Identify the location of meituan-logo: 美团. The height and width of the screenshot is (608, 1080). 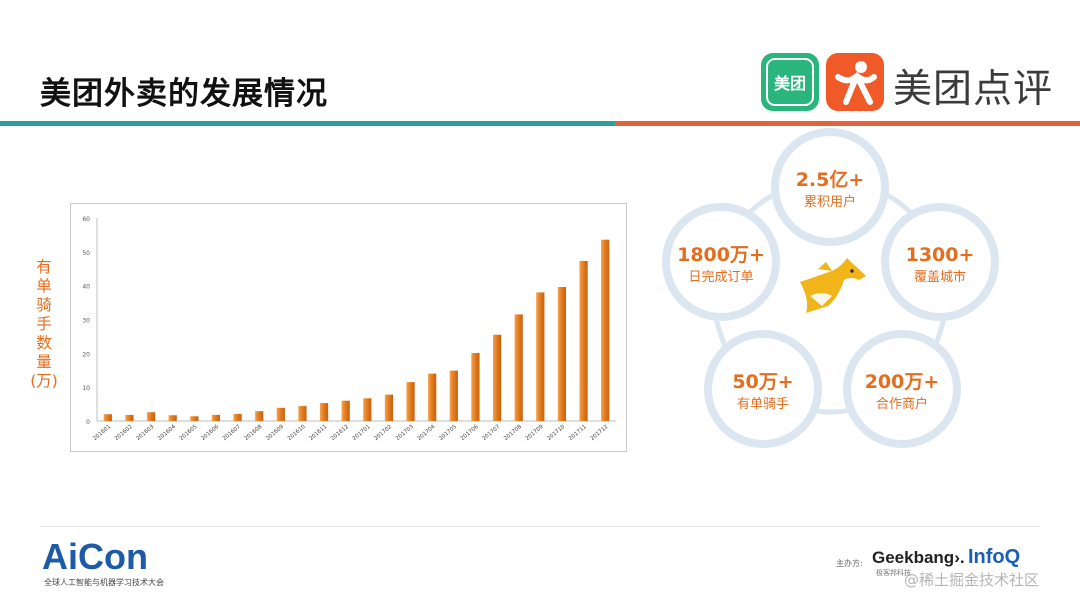
(790, 82).